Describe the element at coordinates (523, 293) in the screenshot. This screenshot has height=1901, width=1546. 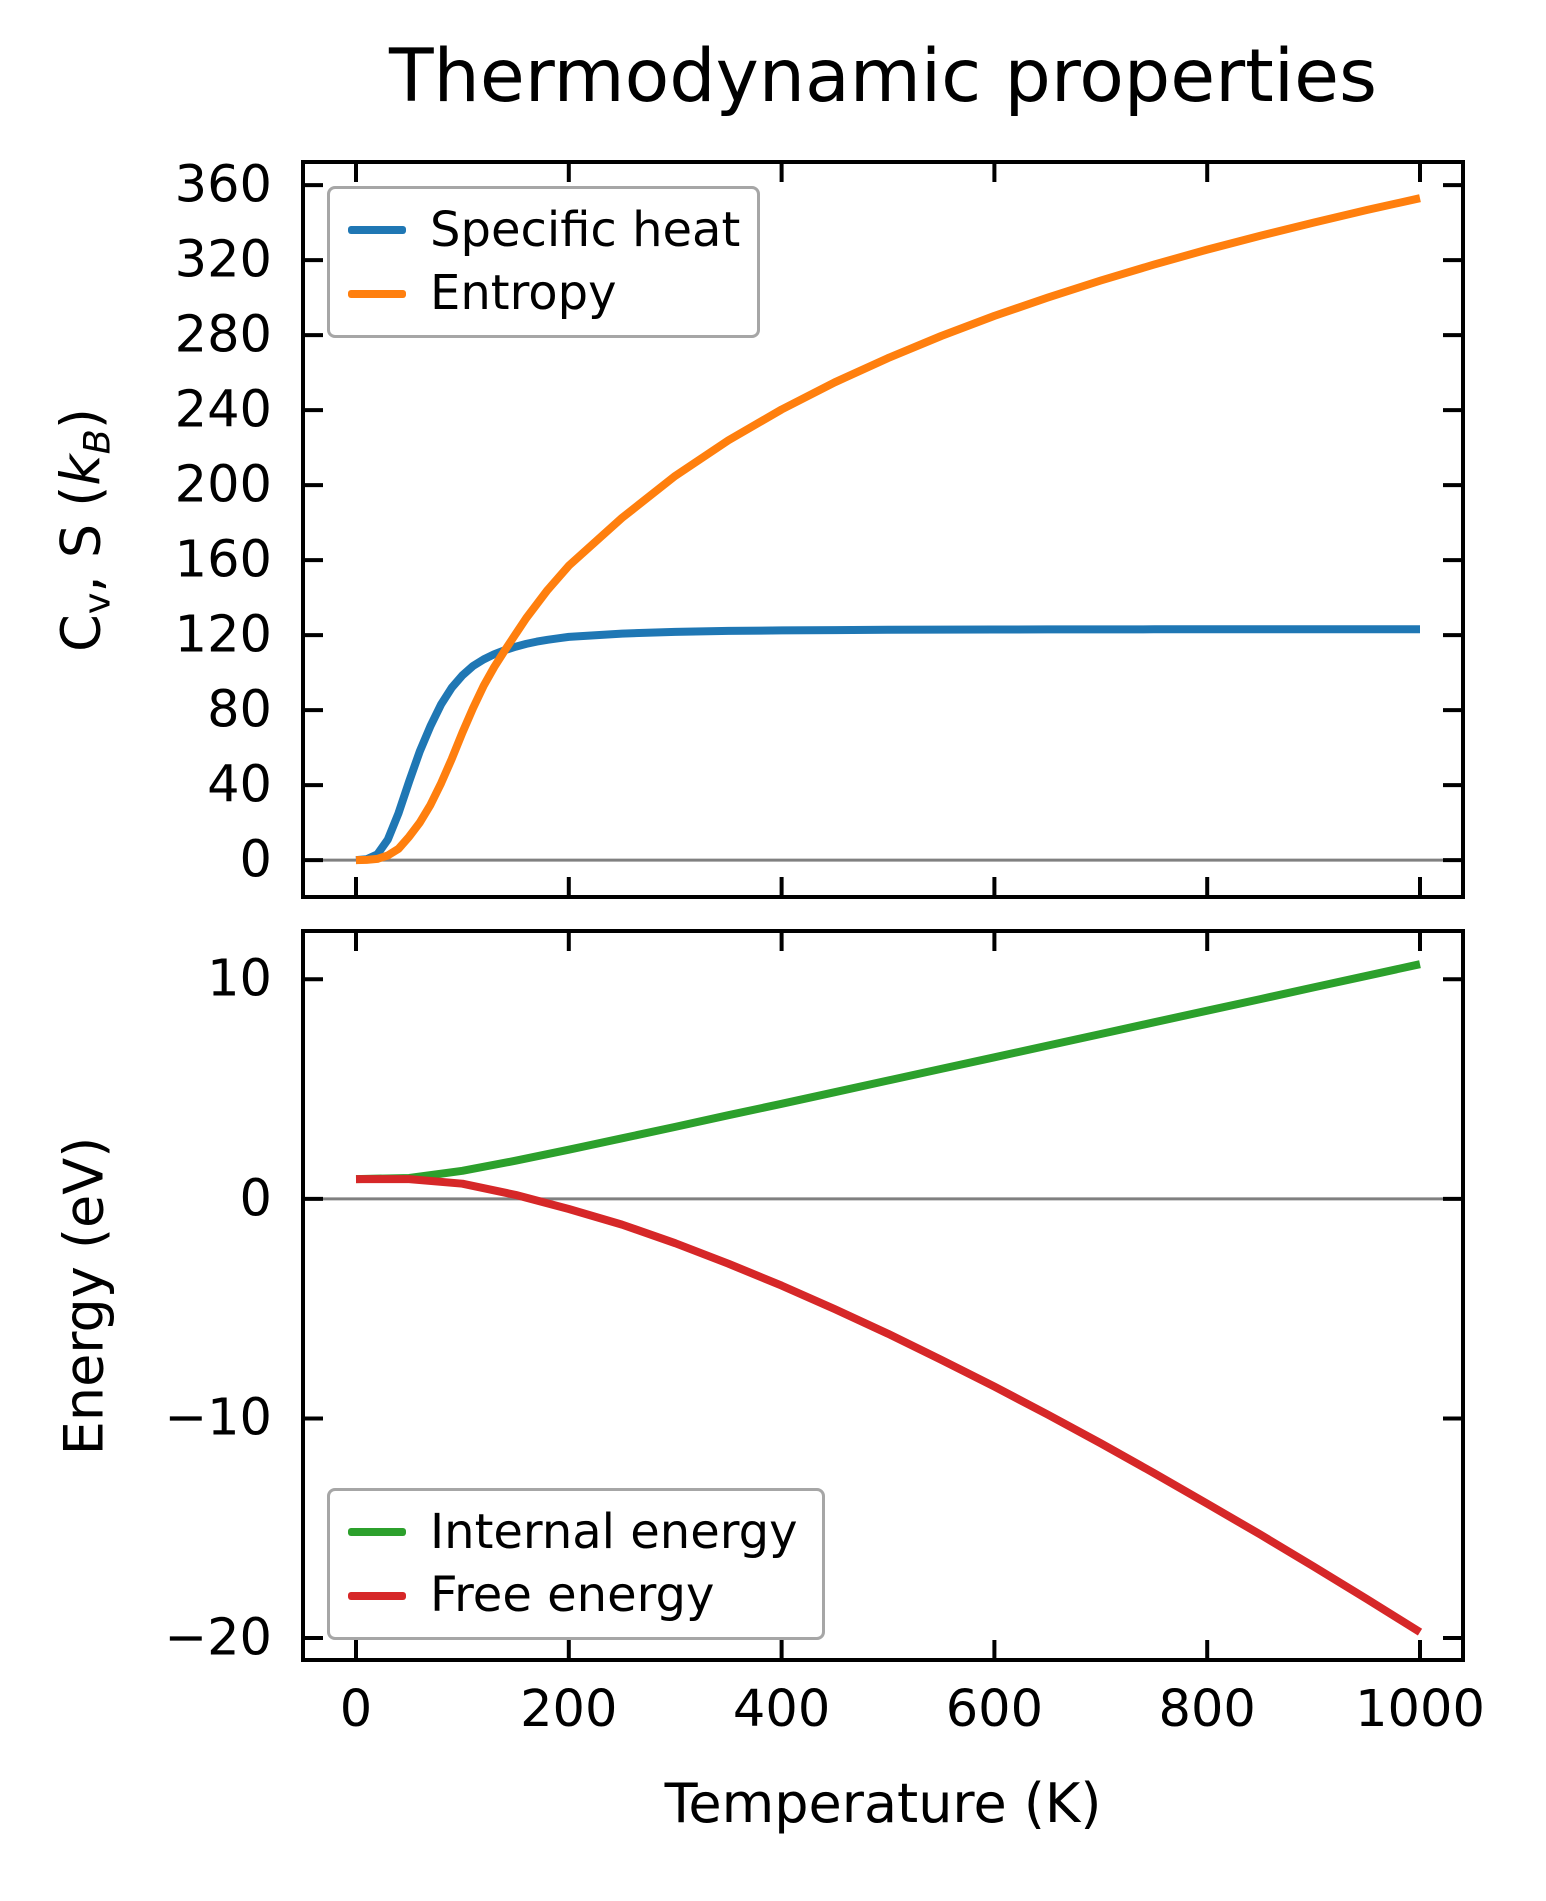
I see `entropy-legend-label: Entropy` at that location.